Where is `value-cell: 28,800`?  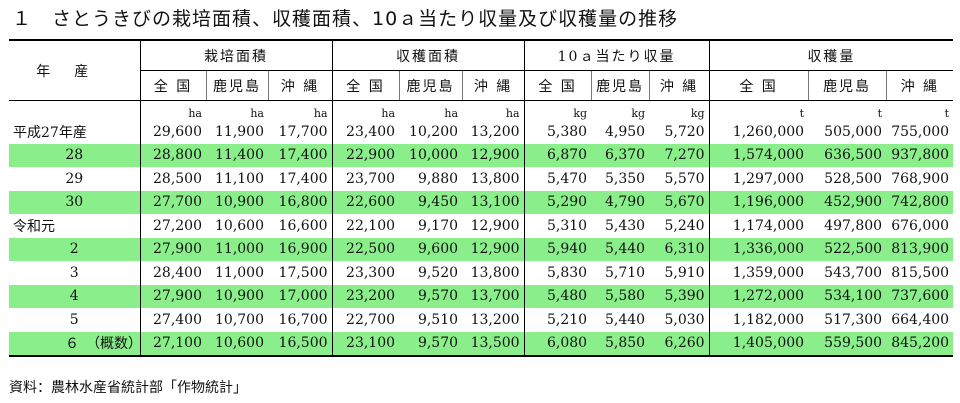 value-cell: 28,800 is located at coordinates (172, 155).